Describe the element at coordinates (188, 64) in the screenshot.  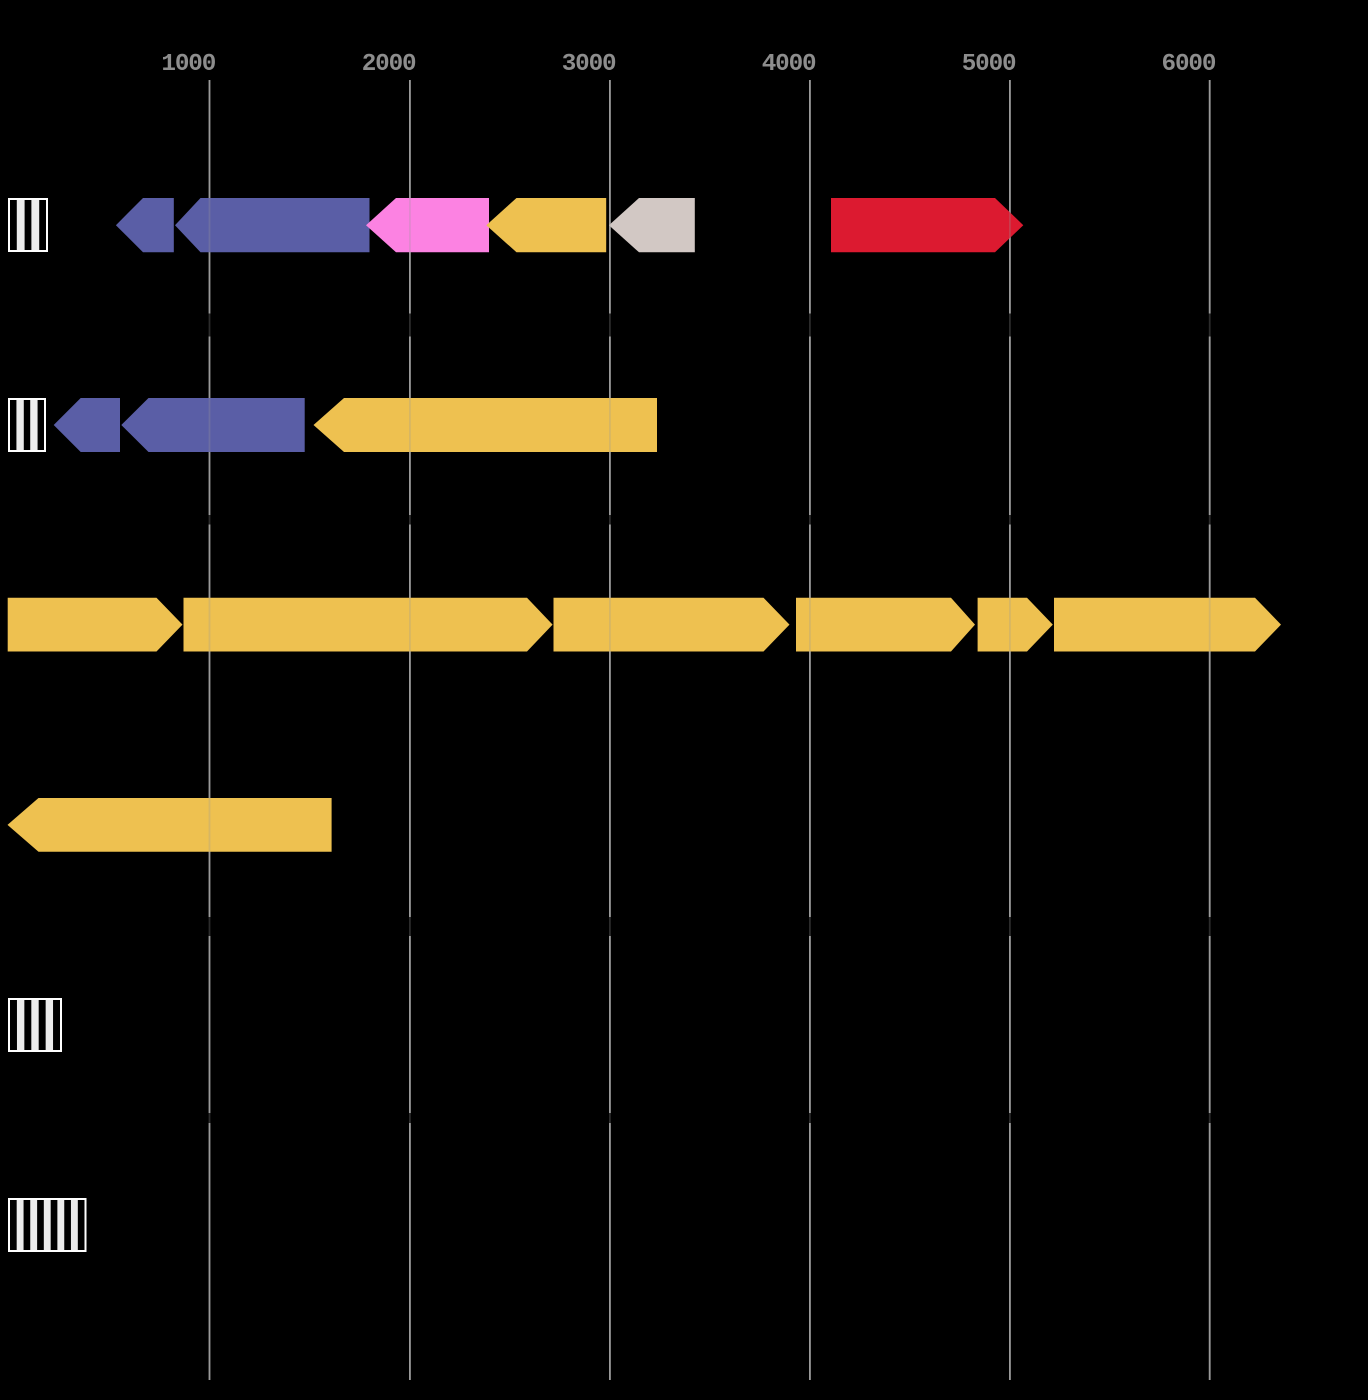
I see `svg-text: 1000` at that location.